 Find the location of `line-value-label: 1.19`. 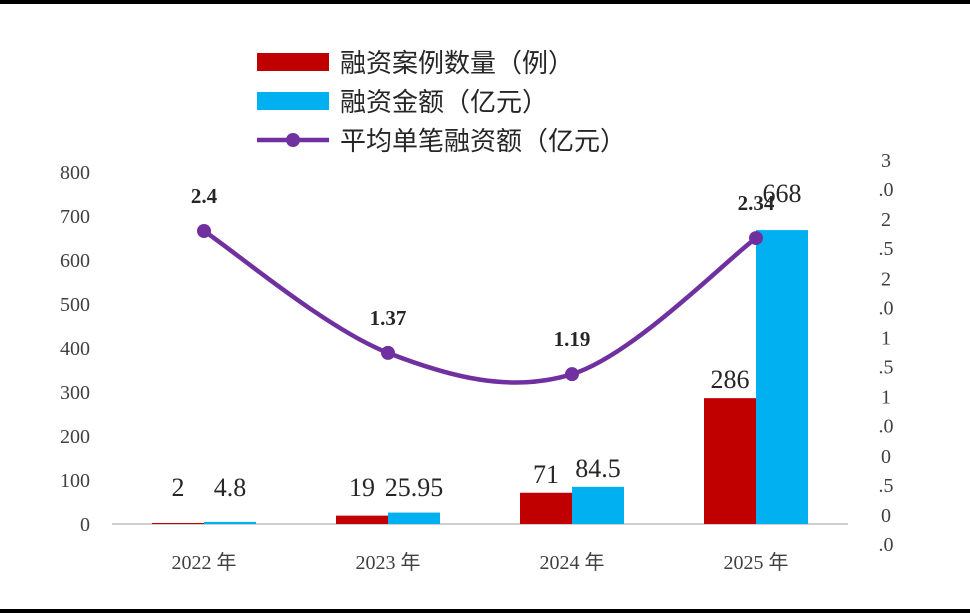

line-value-label: 1.19 is located at coordinates (572, 339).